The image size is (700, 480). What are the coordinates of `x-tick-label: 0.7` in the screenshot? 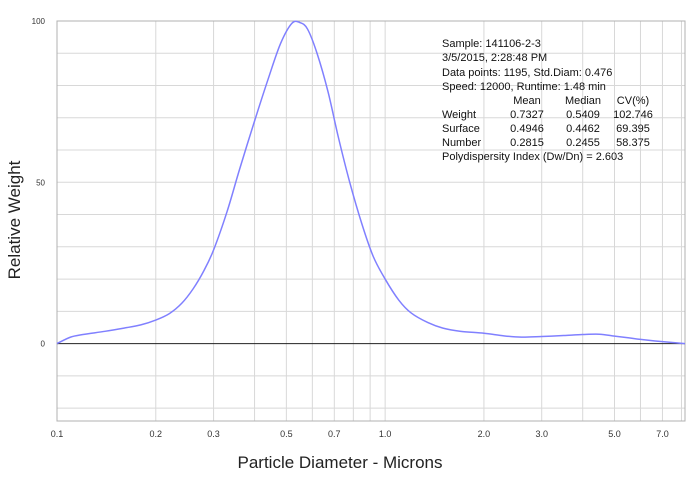 It's located at (334, 434).